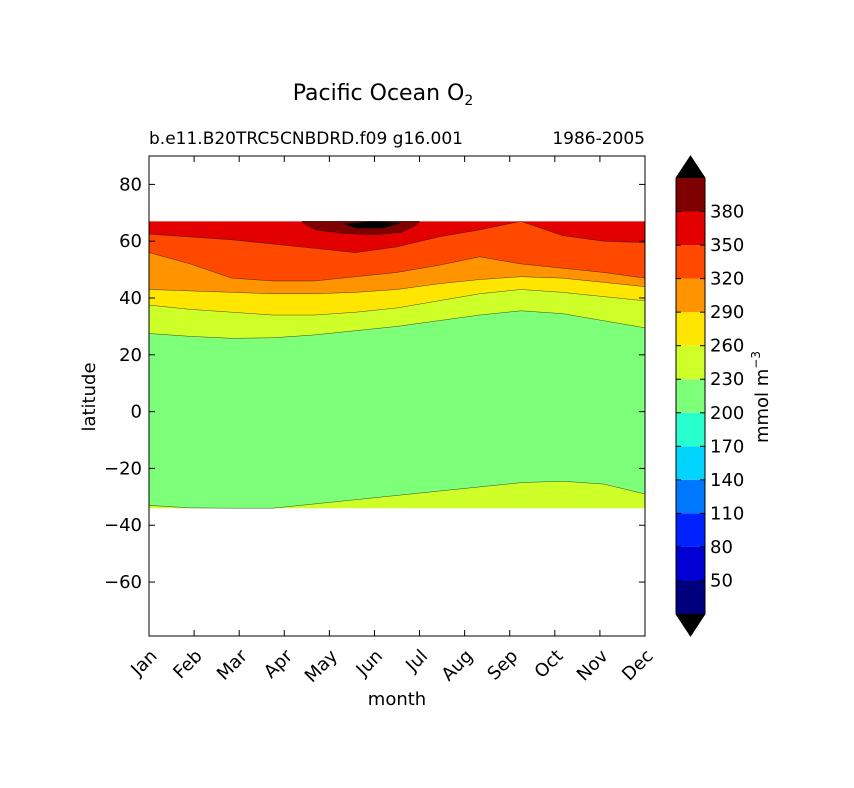  I want to click on x-tick-label: Feb, so click(187, 664).